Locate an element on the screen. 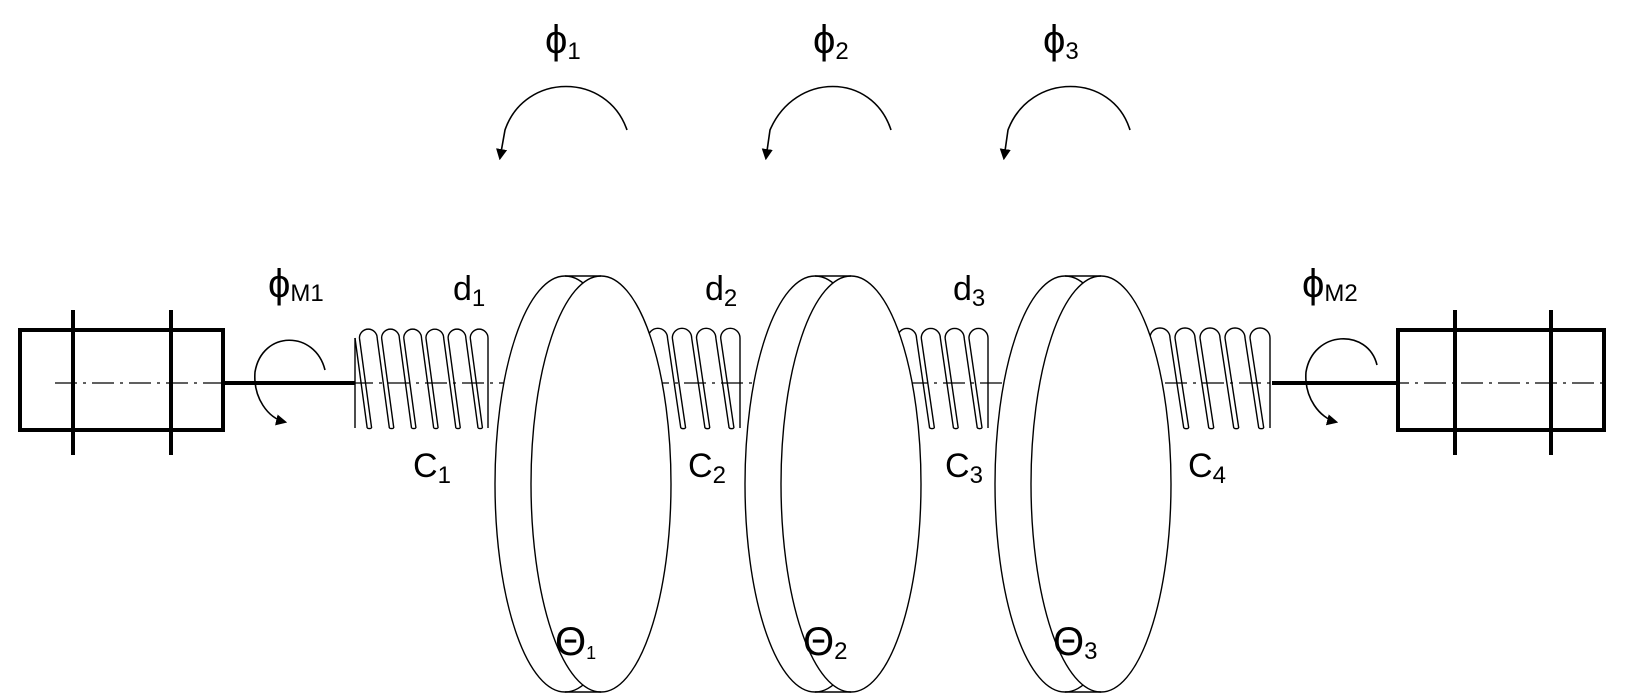 Image resolution: width=1638 pixels, height=695 pixels. phi-2-label: ϕ2 is located at coordinates (831, 41).